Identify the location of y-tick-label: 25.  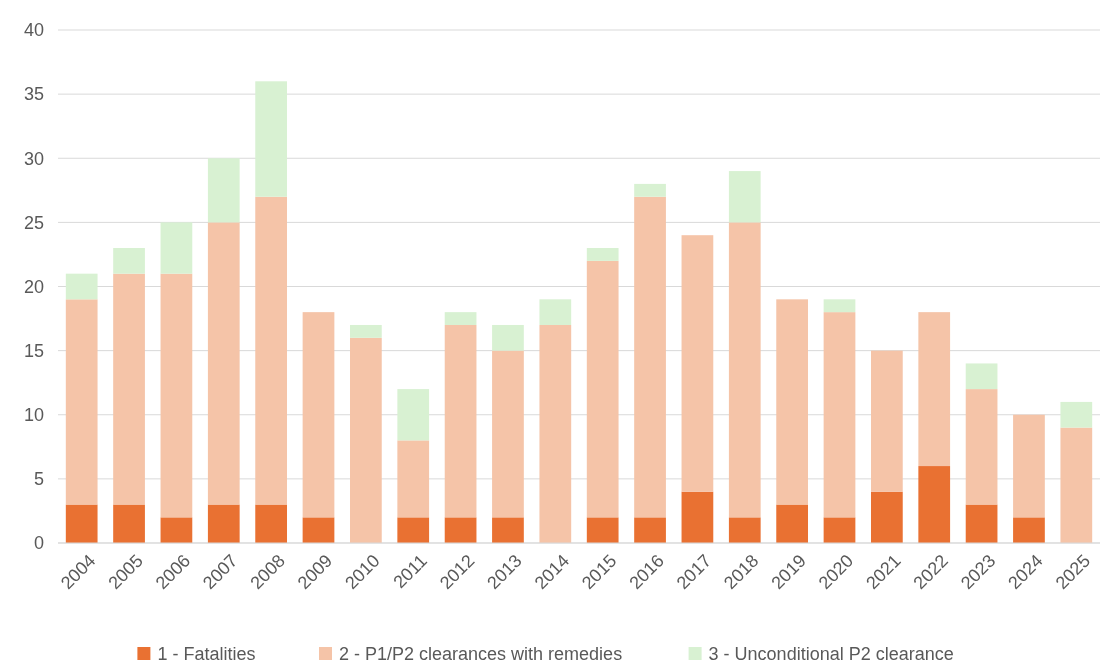
(33, 222).